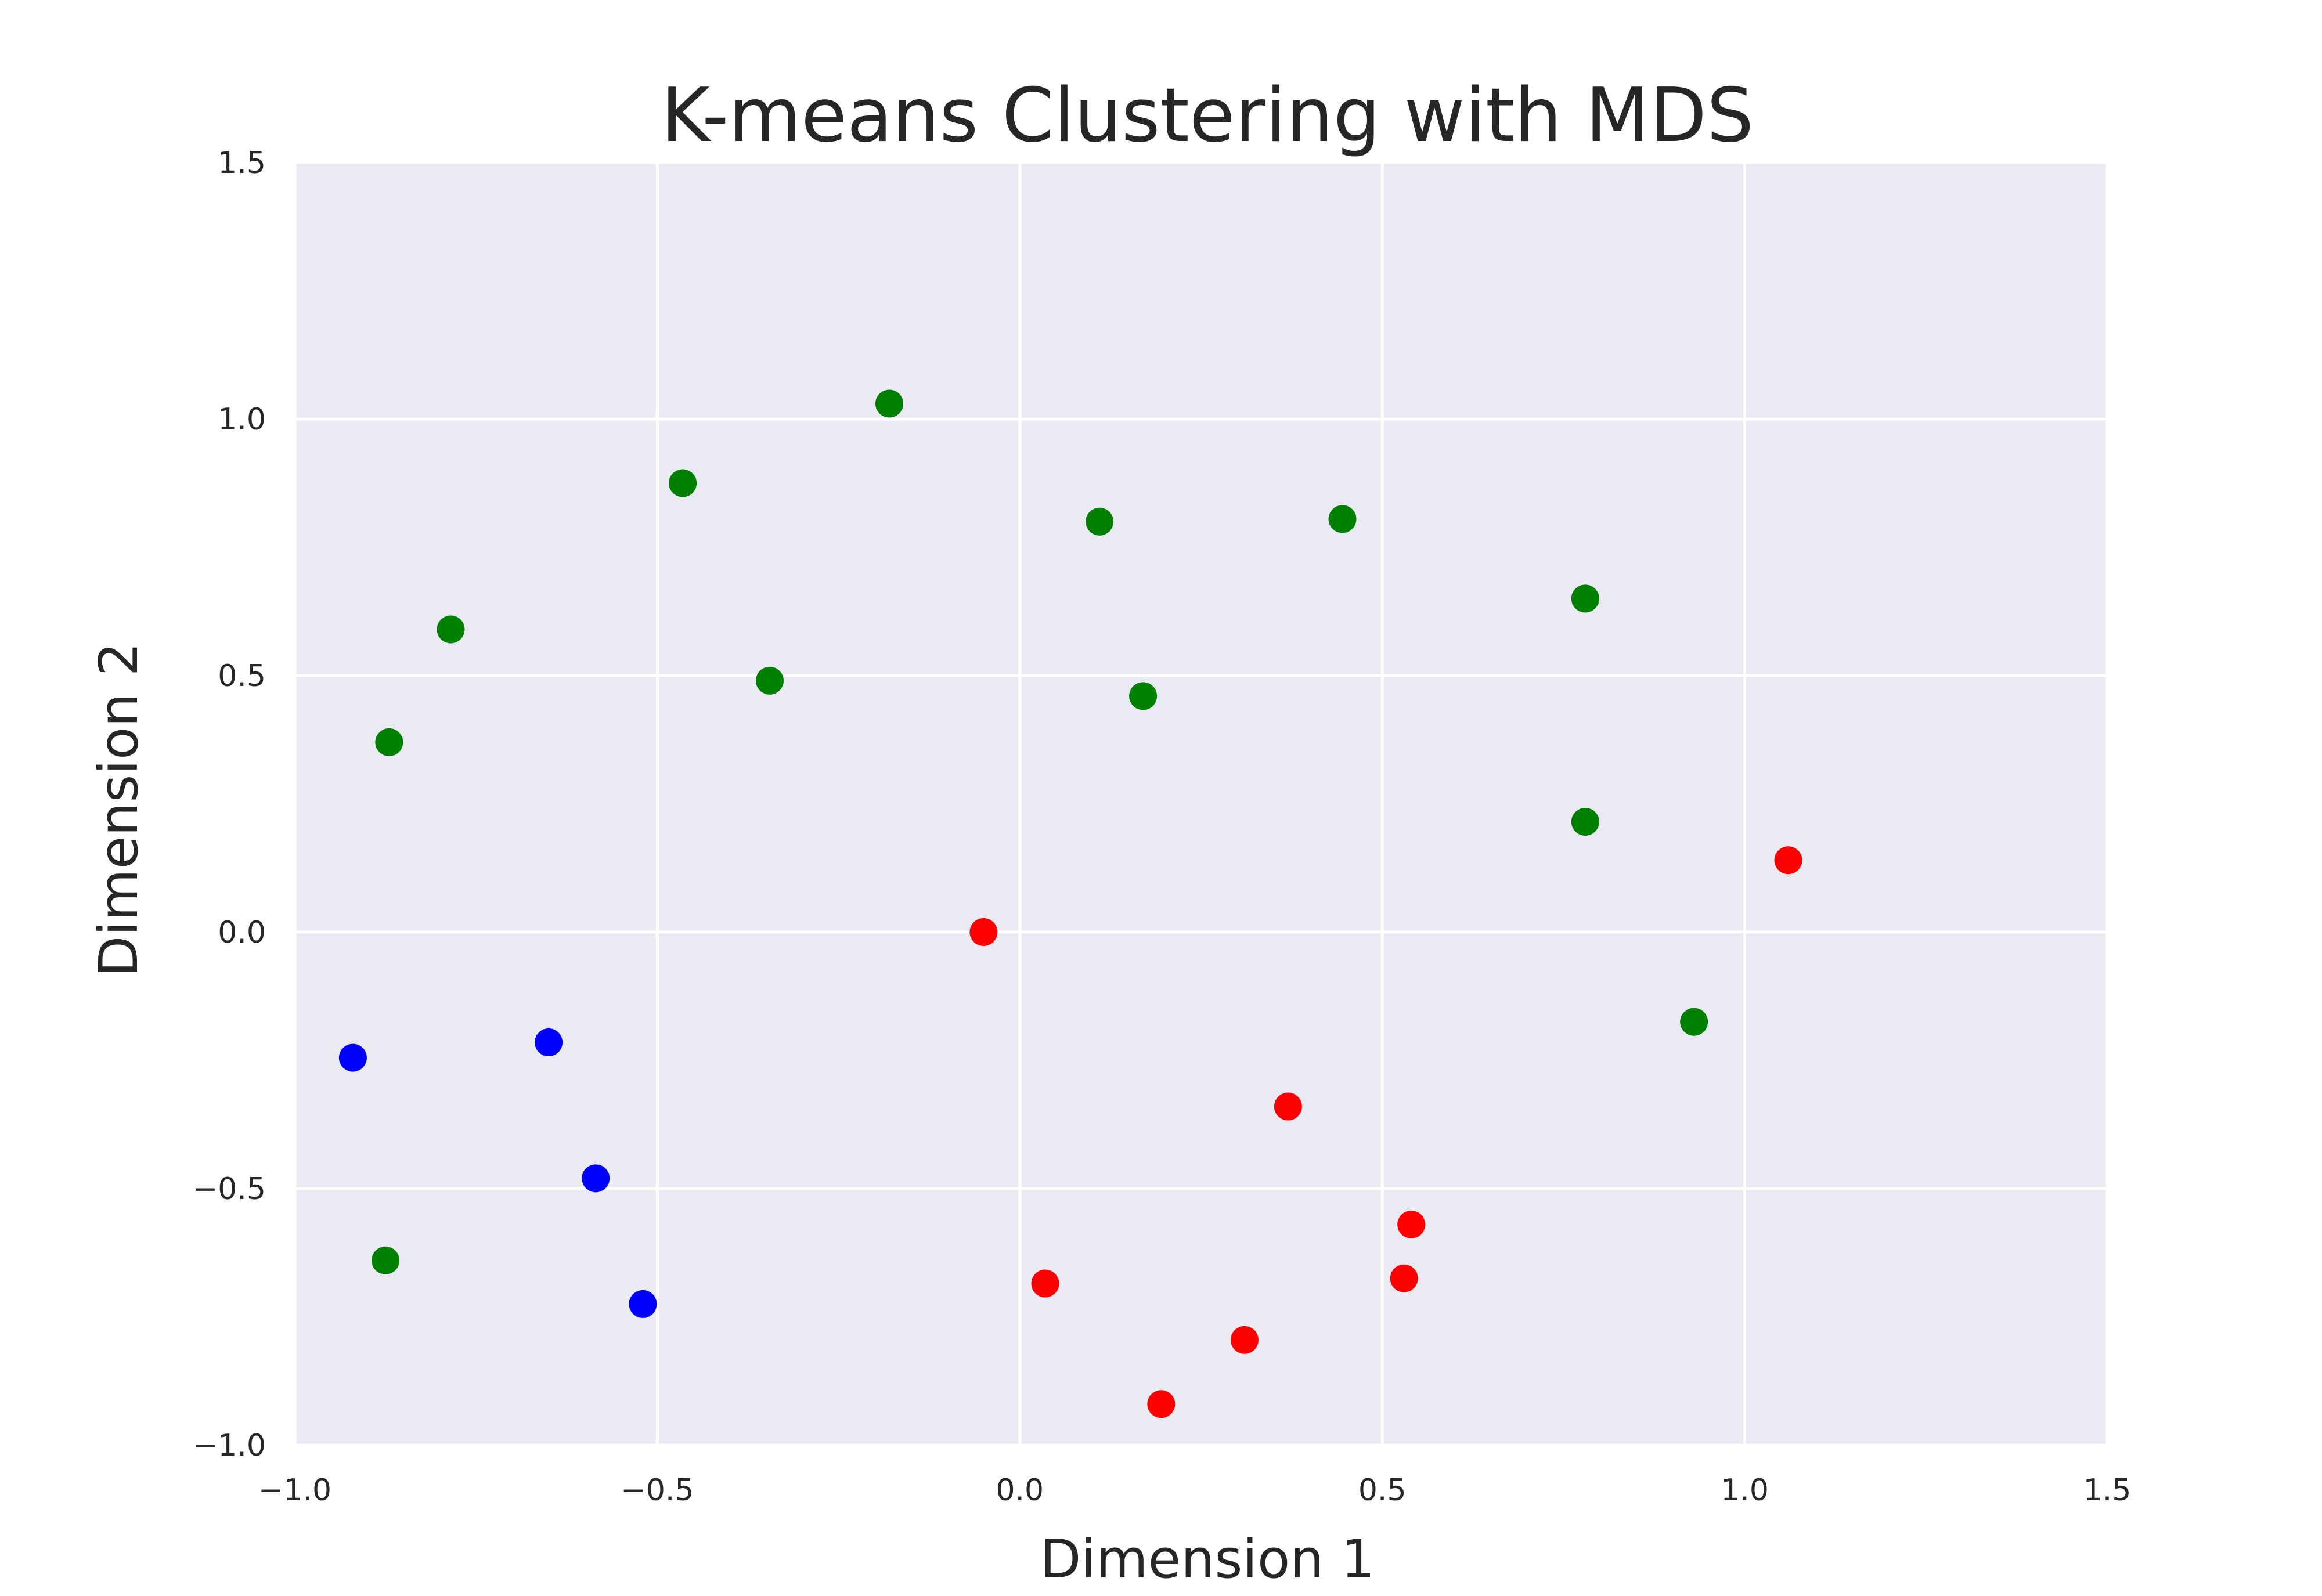  I want to click on x-tick-label: 0.0, so click(1020, 1491).